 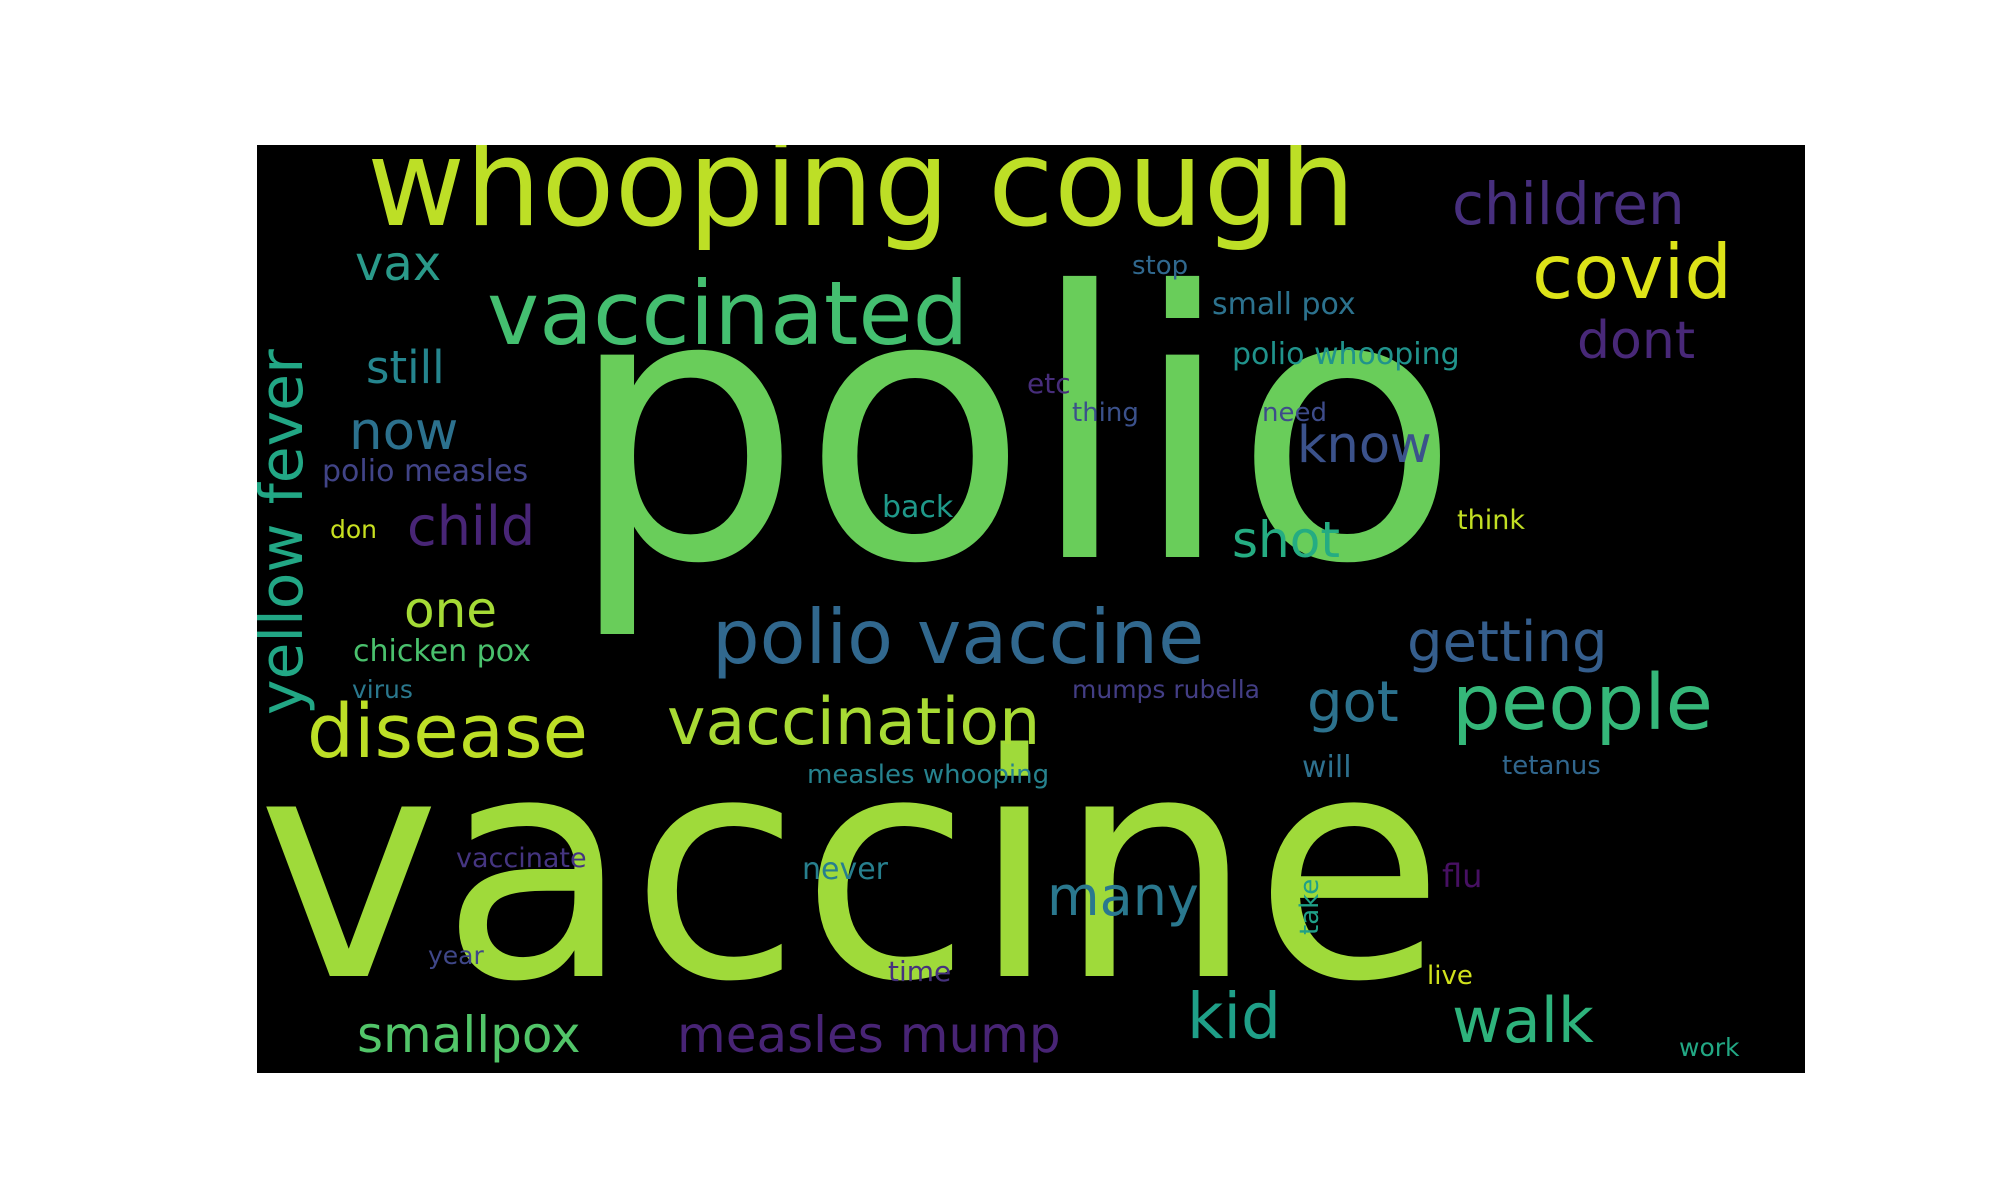 What do you see at coordinates (471, 526) in the screenshot?
I see `word-child: child` at bounding box center [471, 526].